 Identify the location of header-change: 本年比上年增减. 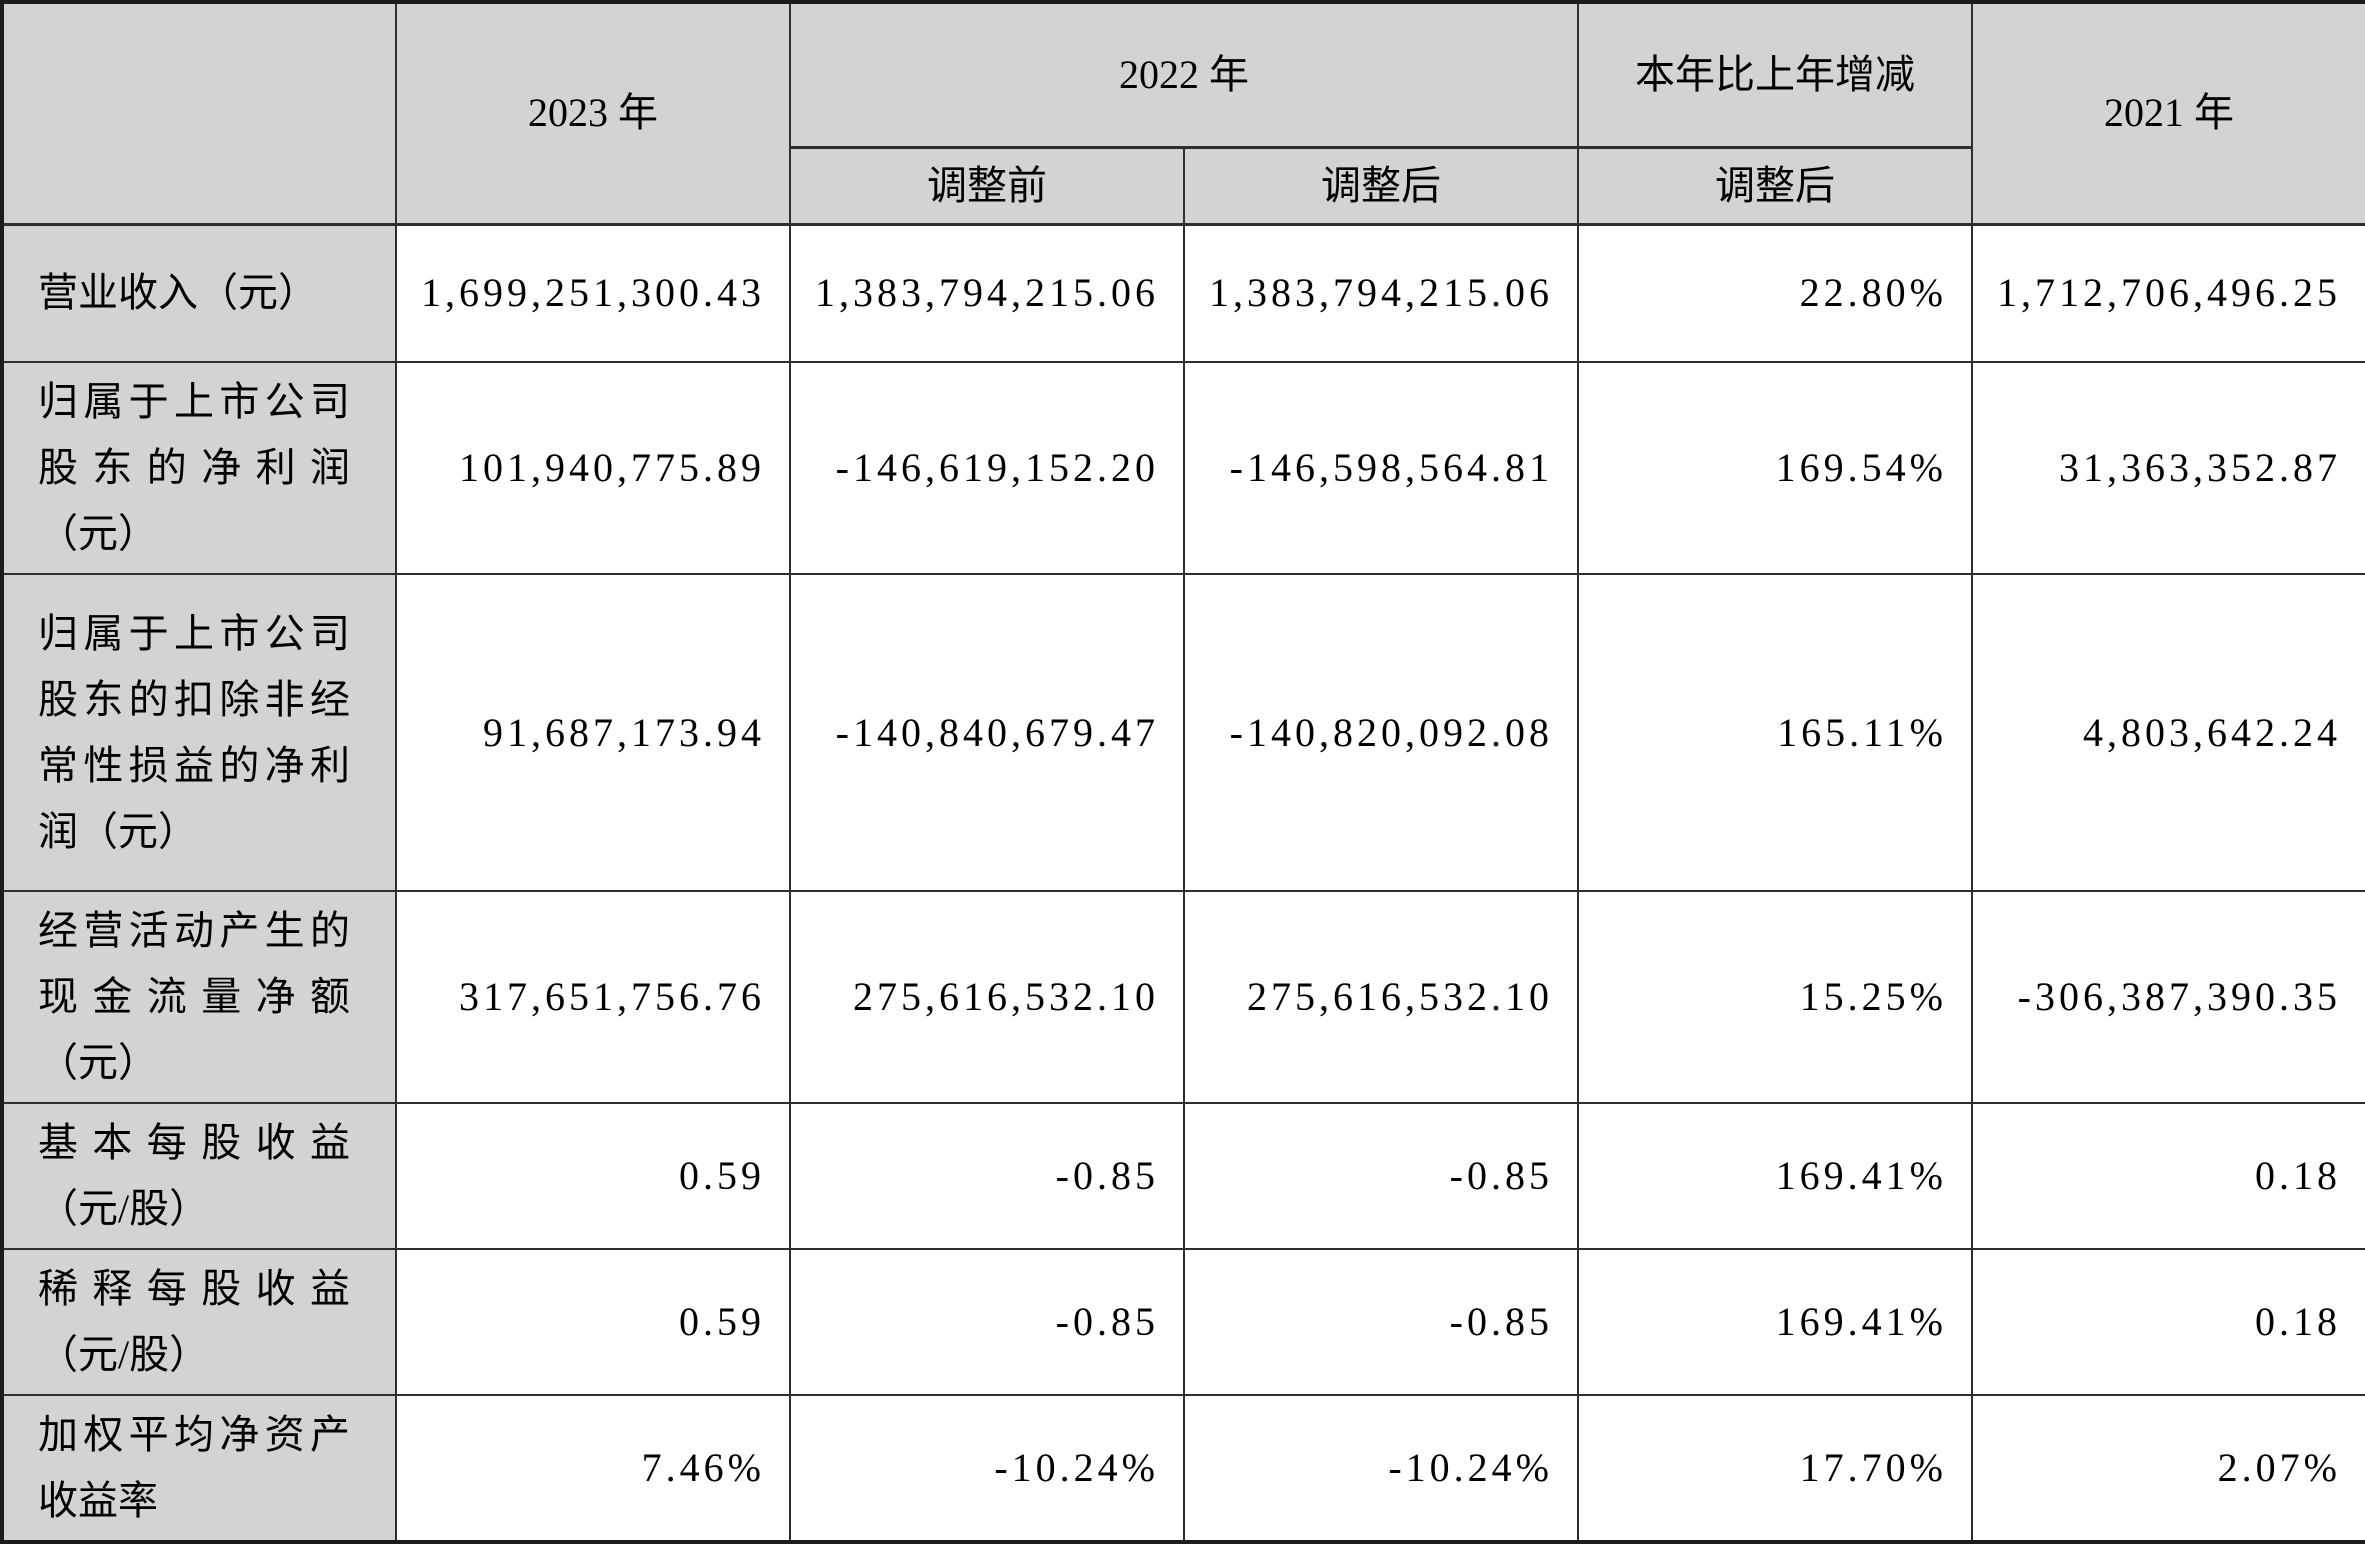
(1775, 75).